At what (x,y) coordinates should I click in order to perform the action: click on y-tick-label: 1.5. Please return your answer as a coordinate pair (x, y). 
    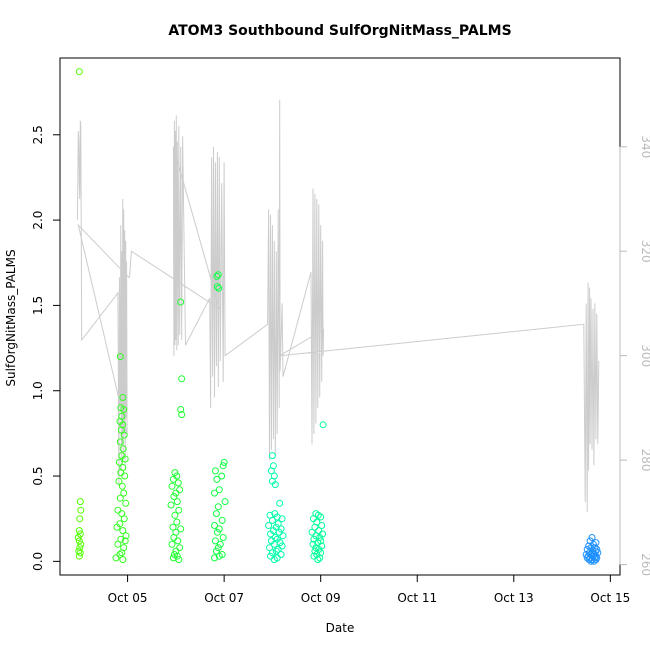
    Looking at the image, I should click on (38, 305).